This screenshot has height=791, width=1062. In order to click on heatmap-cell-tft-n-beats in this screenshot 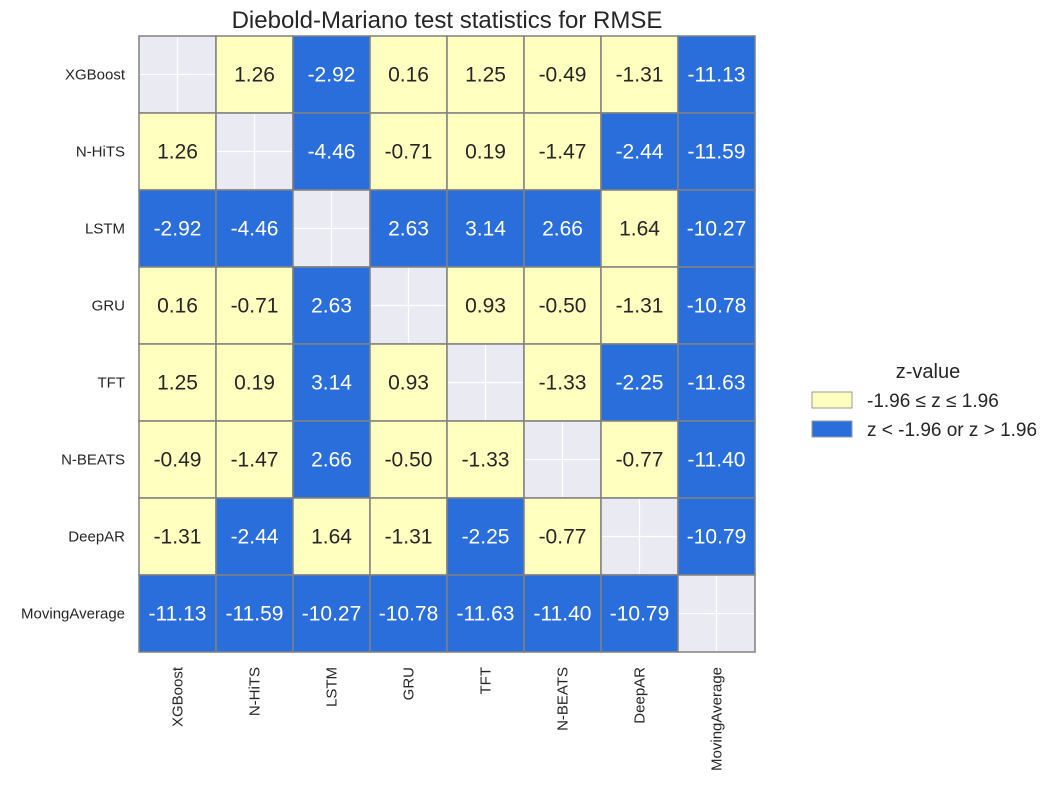, I will do `click(562, 382)`.